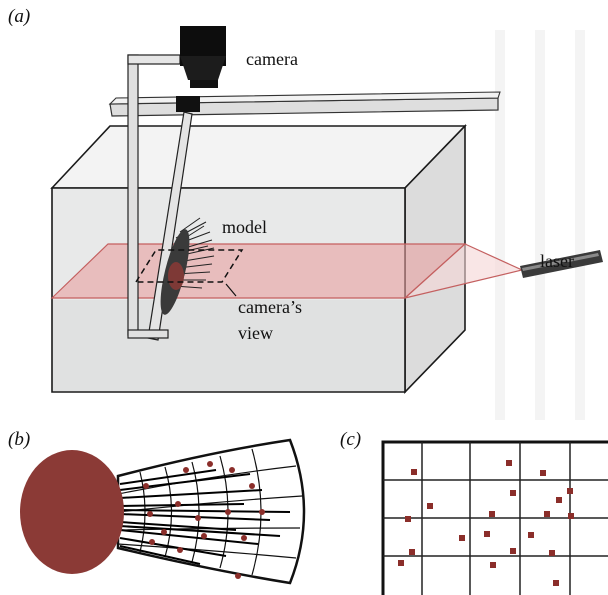 The height and width of the screenshot is (595, 608). I want to click on camera-view-pointer, so click(231, 290).